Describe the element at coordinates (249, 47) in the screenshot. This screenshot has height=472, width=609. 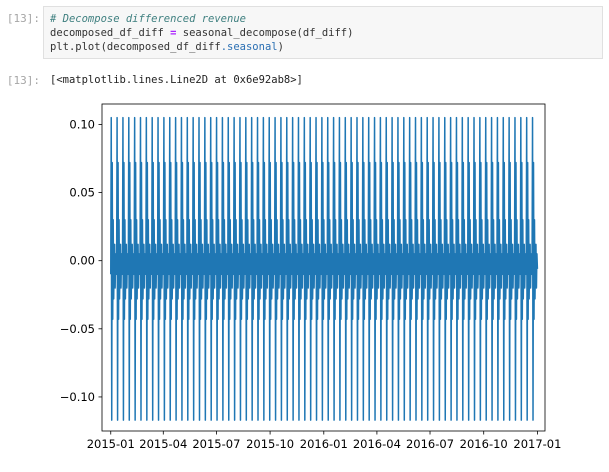
I see `code-line-3c: .seasonal` at that location.